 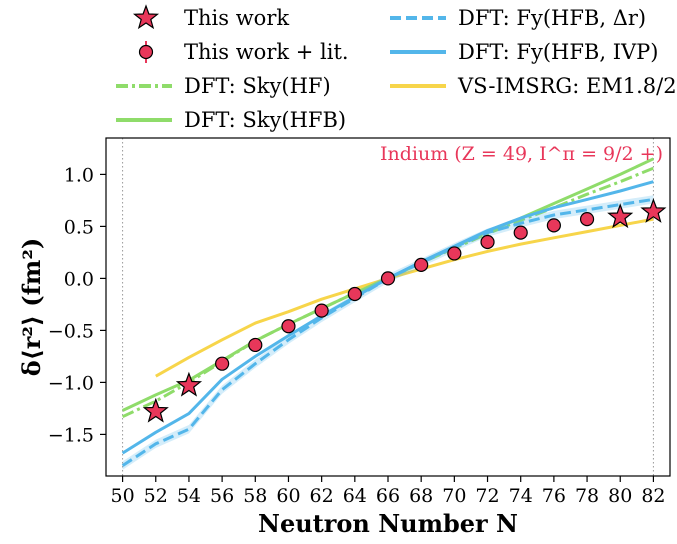 I want to click on x-tick-label-60: 60, so click(x=288, y=496).